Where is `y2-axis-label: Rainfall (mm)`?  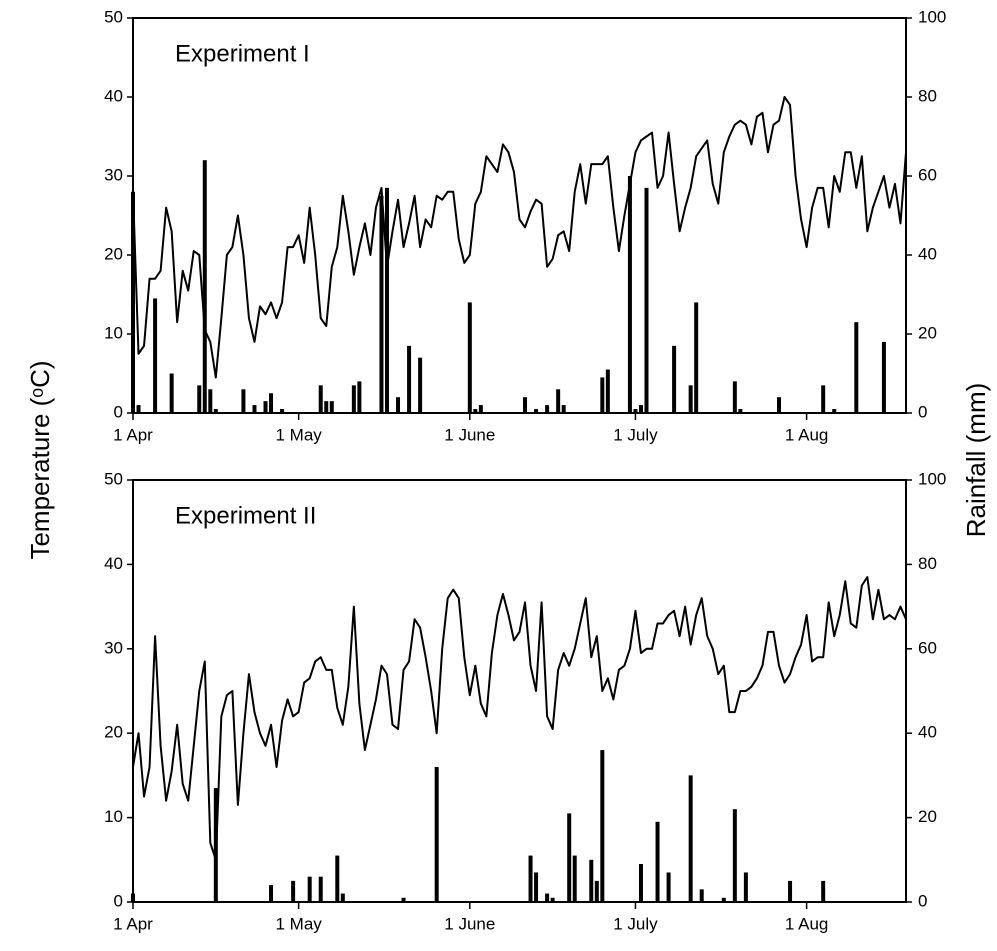 y2-axis-label: Rainfall (mm) is located at coordinates (976, 460).